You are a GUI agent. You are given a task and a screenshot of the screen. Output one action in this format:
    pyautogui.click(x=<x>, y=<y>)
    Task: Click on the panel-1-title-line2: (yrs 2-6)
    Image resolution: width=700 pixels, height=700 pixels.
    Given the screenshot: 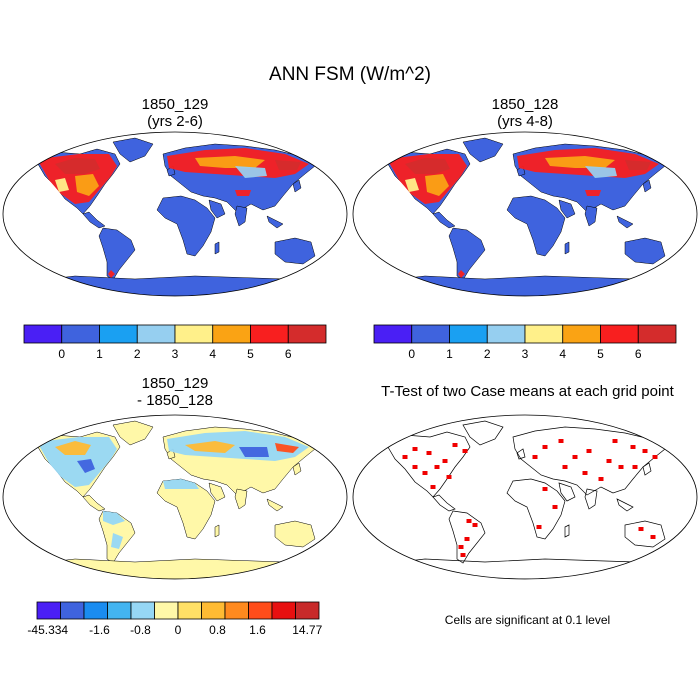 What is the action you would take?
    pyautogui.click(x=175, y=121)
    